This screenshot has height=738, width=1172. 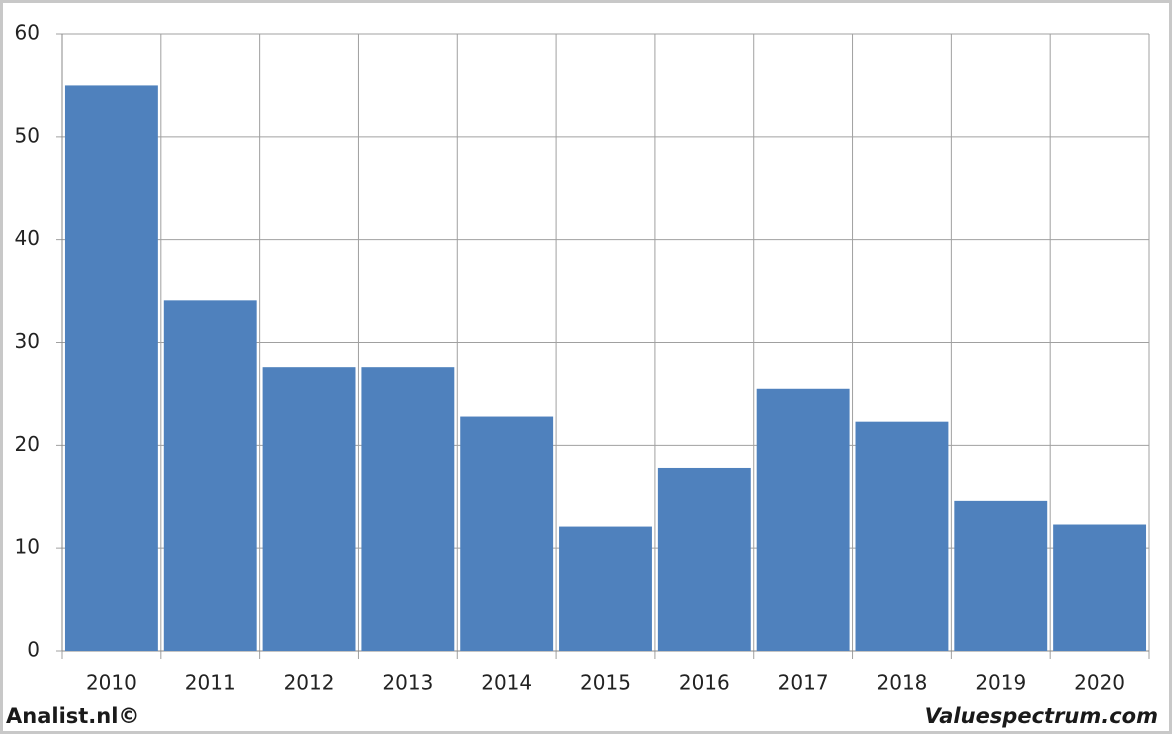 I want to click on y-tick-label: 50, so click(x=27, y=135).